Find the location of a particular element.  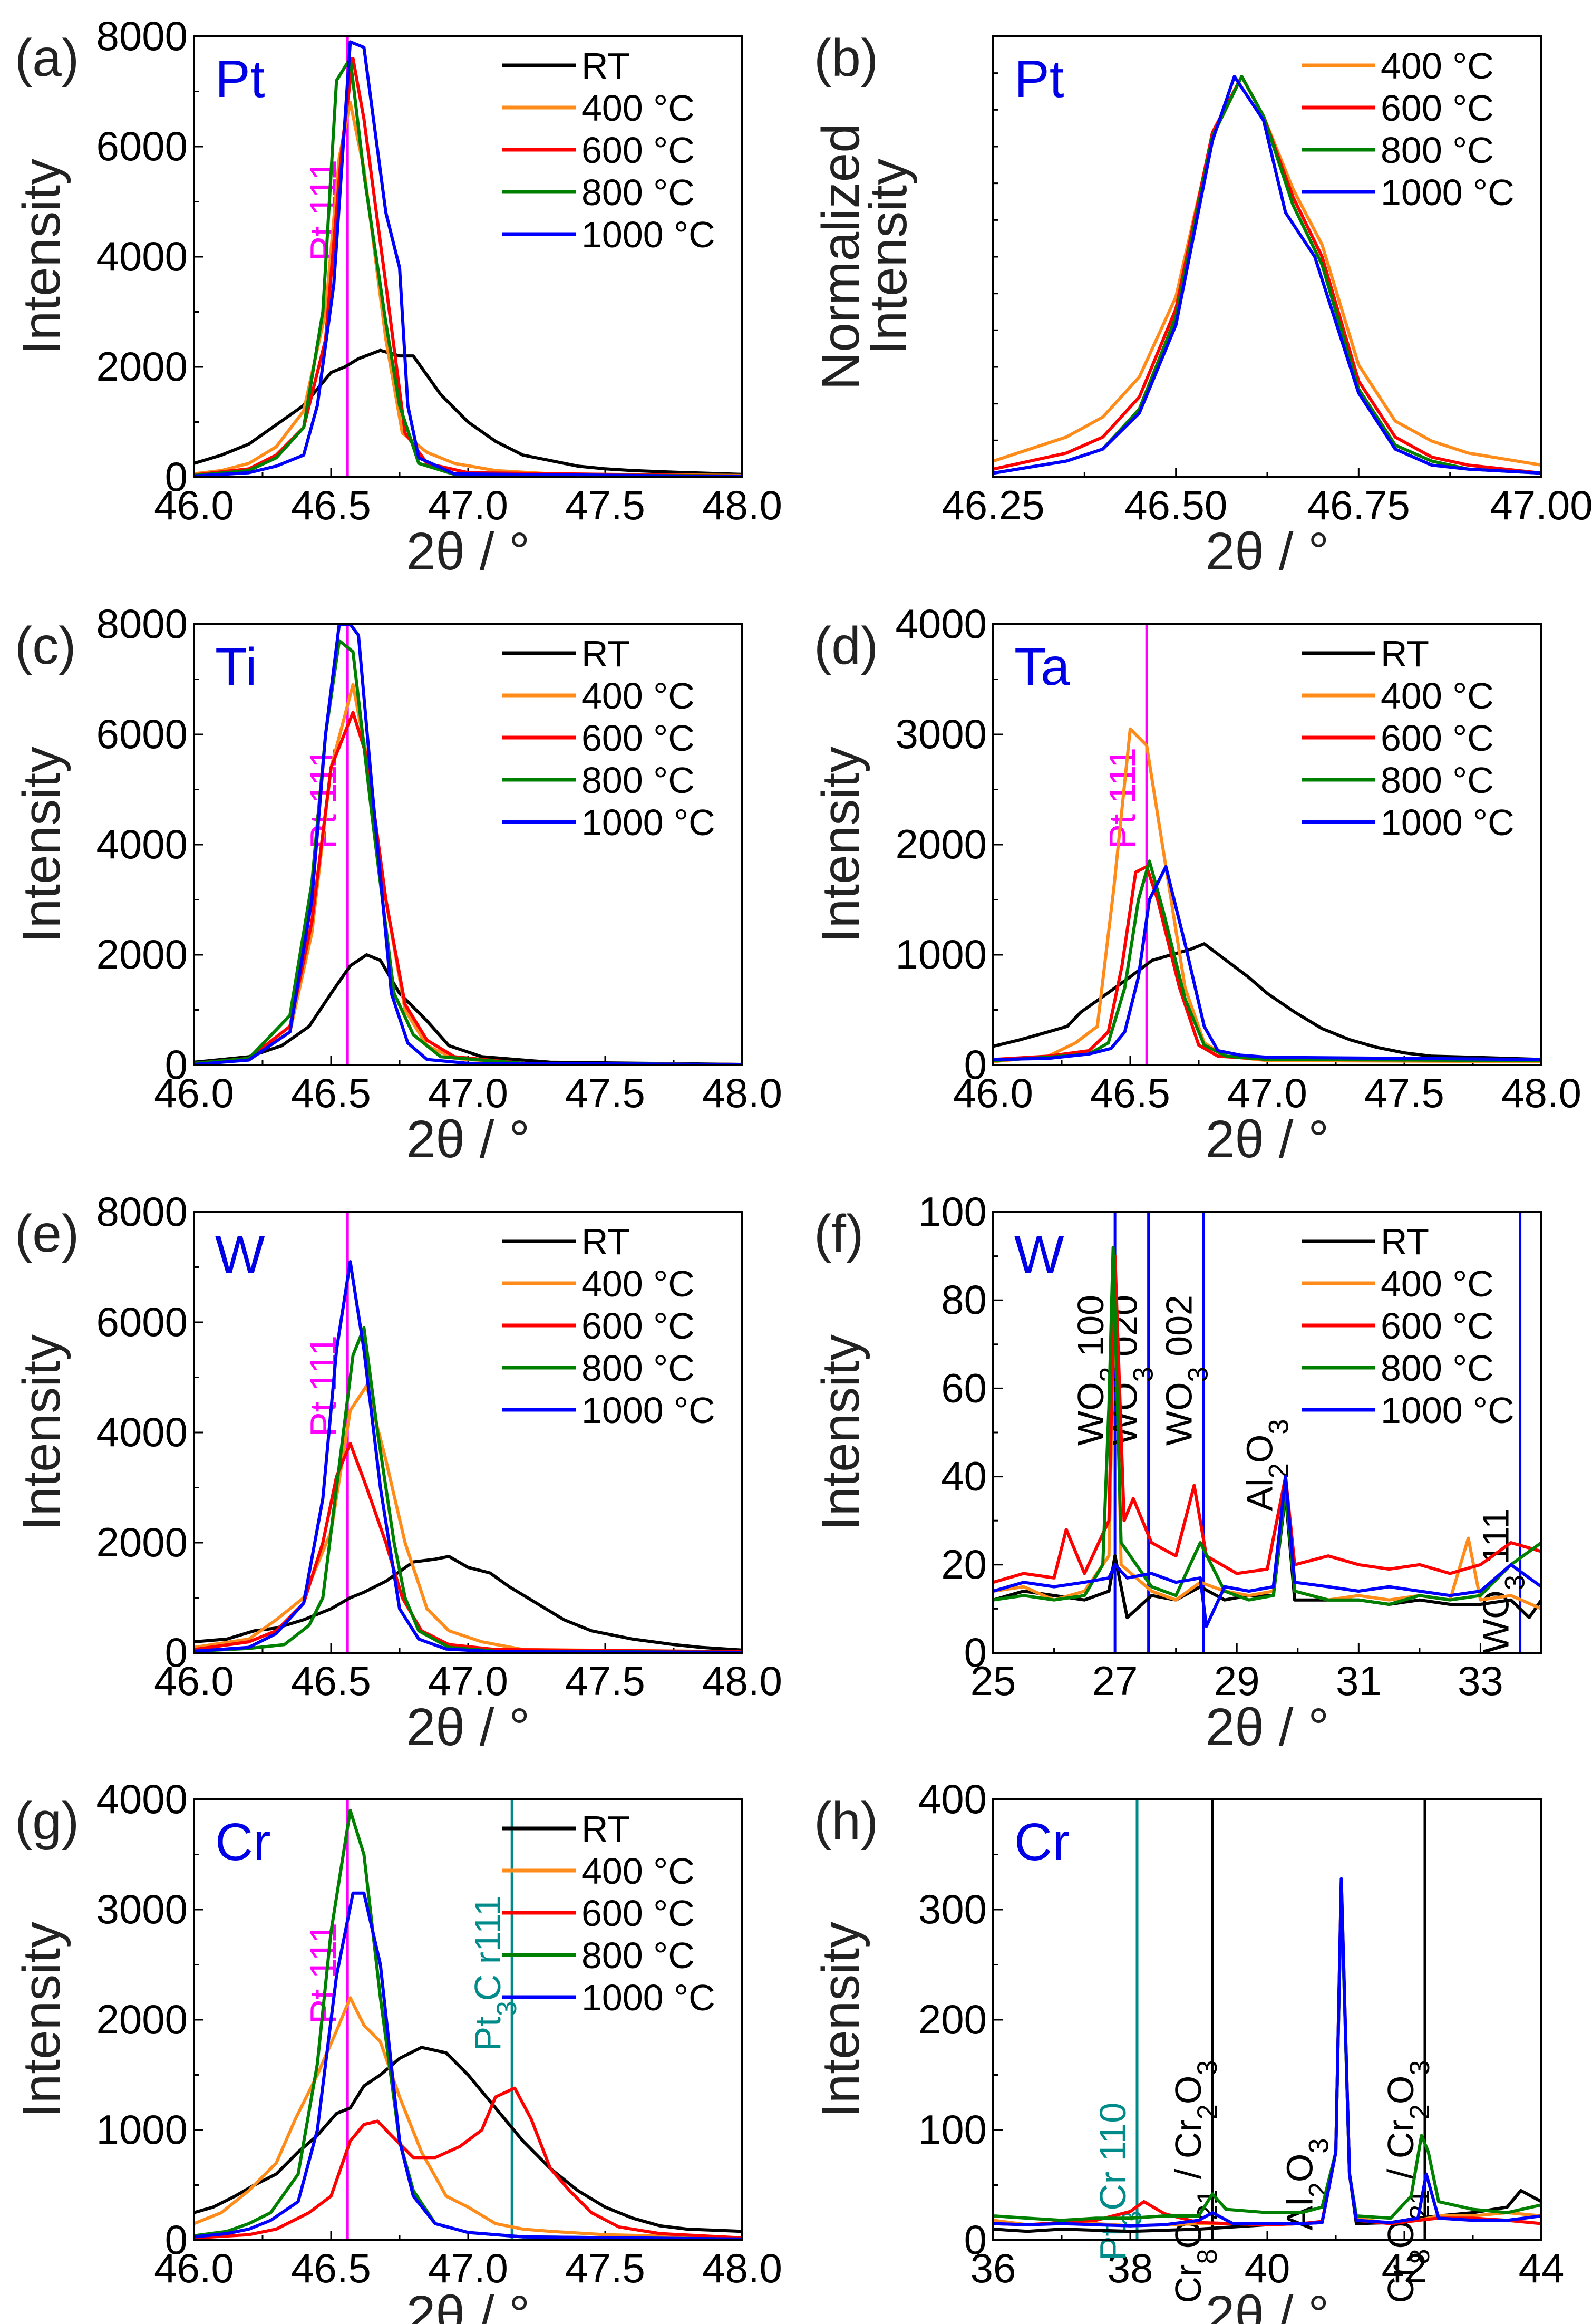

panel-label: (a) is located at coordinates (47, 58).